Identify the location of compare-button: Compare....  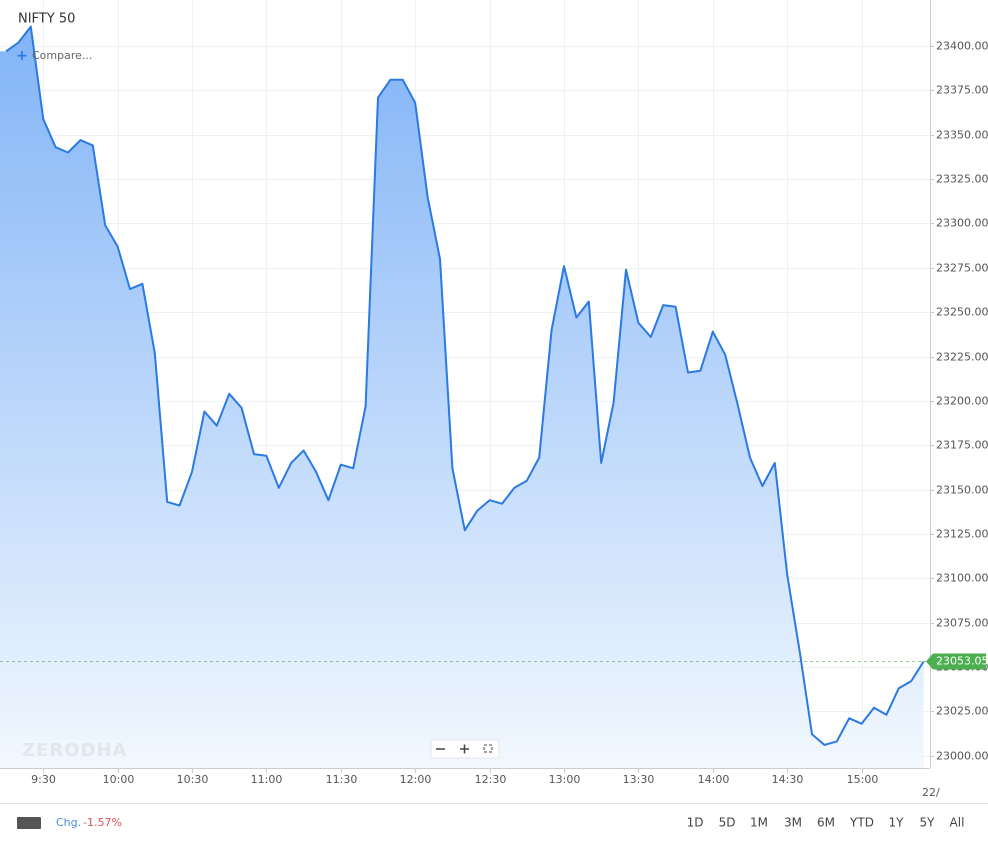
(62, 55).